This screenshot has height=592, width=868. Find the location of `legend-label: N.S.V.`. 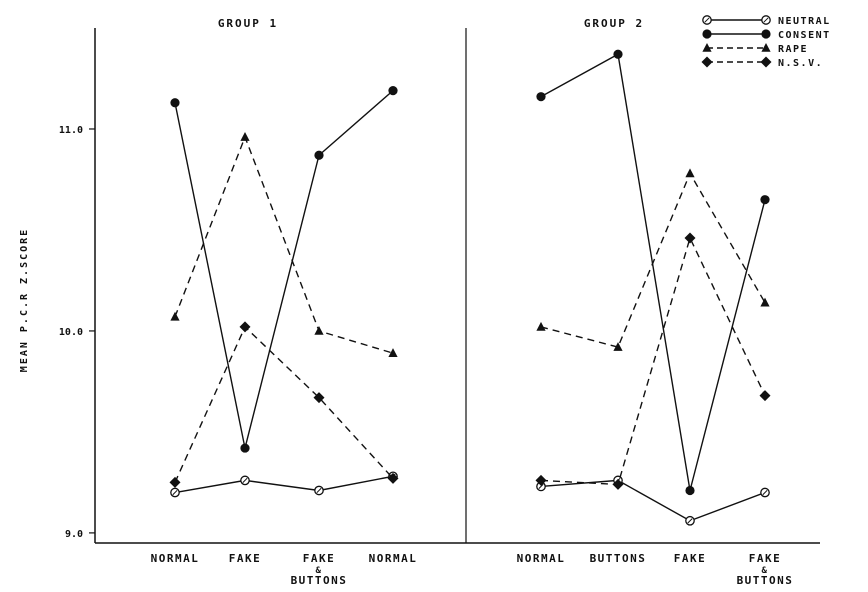

legend-label: N.S.V. is located at coordinates (800, 63).